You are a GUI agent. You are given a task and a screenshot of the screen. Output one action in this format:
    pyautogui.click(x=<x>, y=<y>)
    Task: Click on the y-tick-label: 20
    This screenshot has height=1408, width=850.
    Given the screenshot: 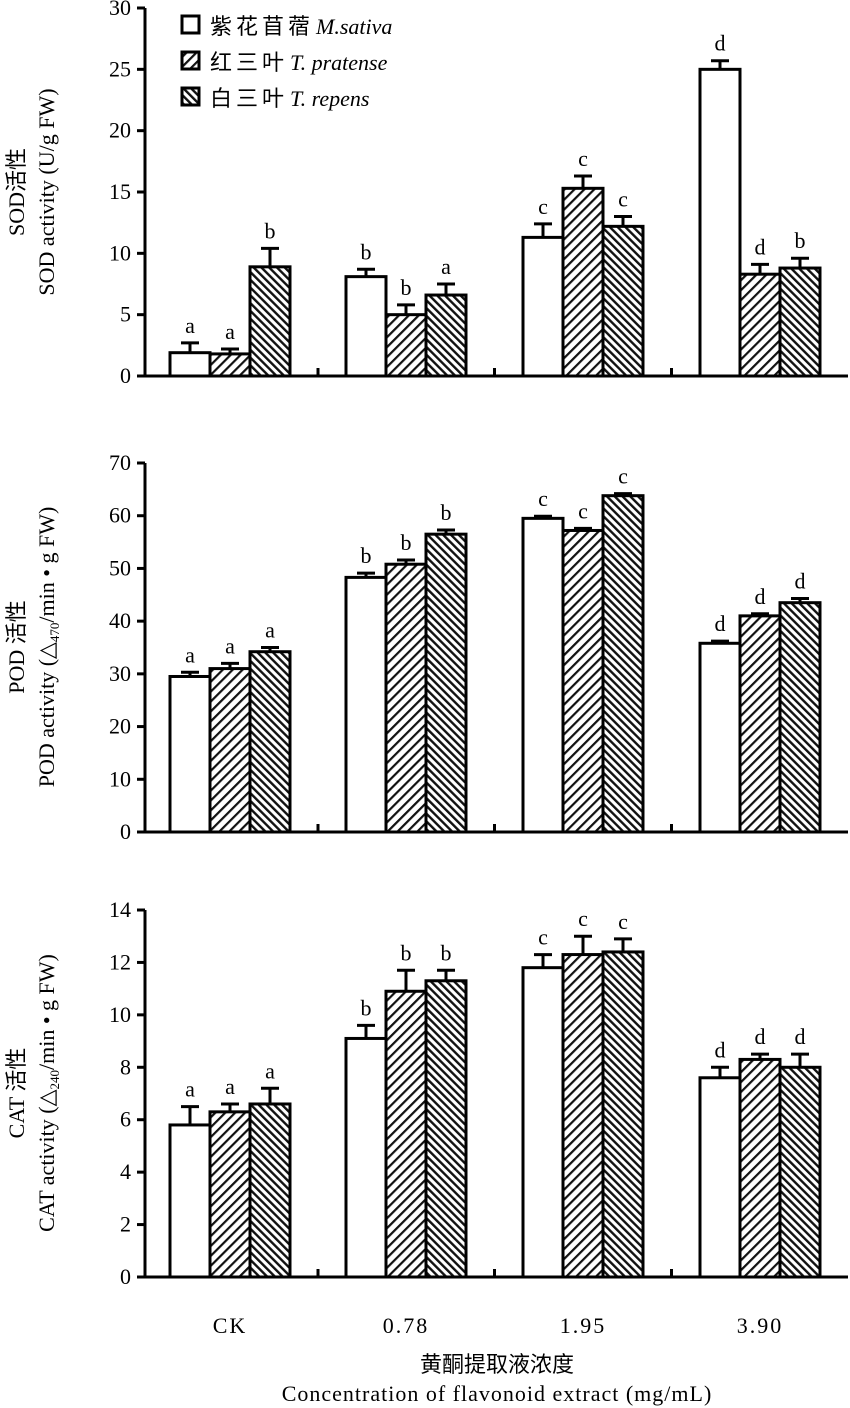 What is the action you would take?
    pyautogui.click(x=120, y=726)
    